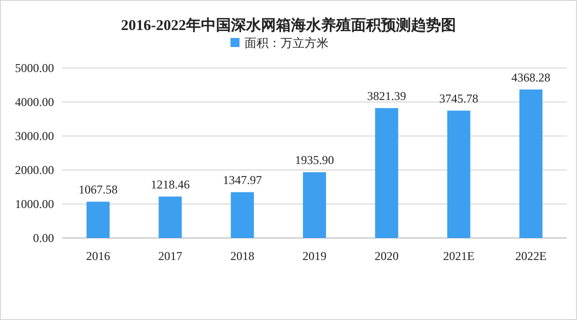  What do you see at coordinates (242, 256) in the screenshot?
I see `x-tick-label: 2018` at bounding box center [242, 256].